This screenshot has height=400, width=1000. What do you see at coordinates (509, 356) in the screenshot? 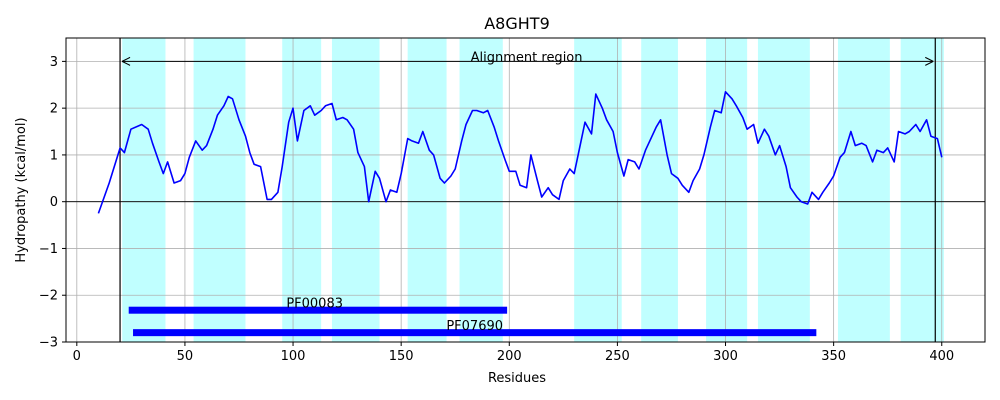
I see `x-tick-label-4: 200` at bounding box center [509, 356].